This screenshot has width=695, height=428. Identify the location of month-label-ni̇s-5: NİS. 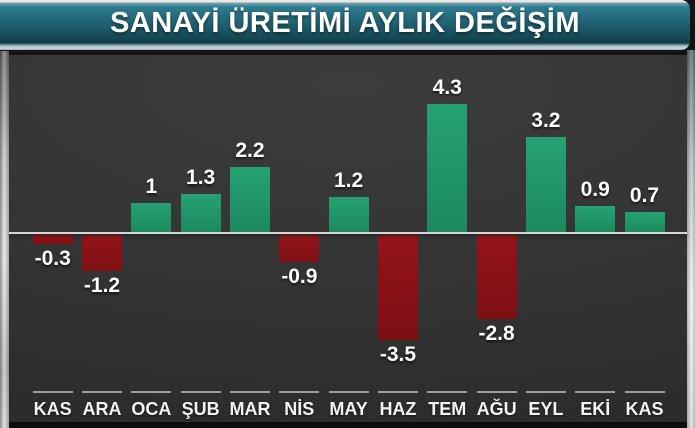
(299, 409).